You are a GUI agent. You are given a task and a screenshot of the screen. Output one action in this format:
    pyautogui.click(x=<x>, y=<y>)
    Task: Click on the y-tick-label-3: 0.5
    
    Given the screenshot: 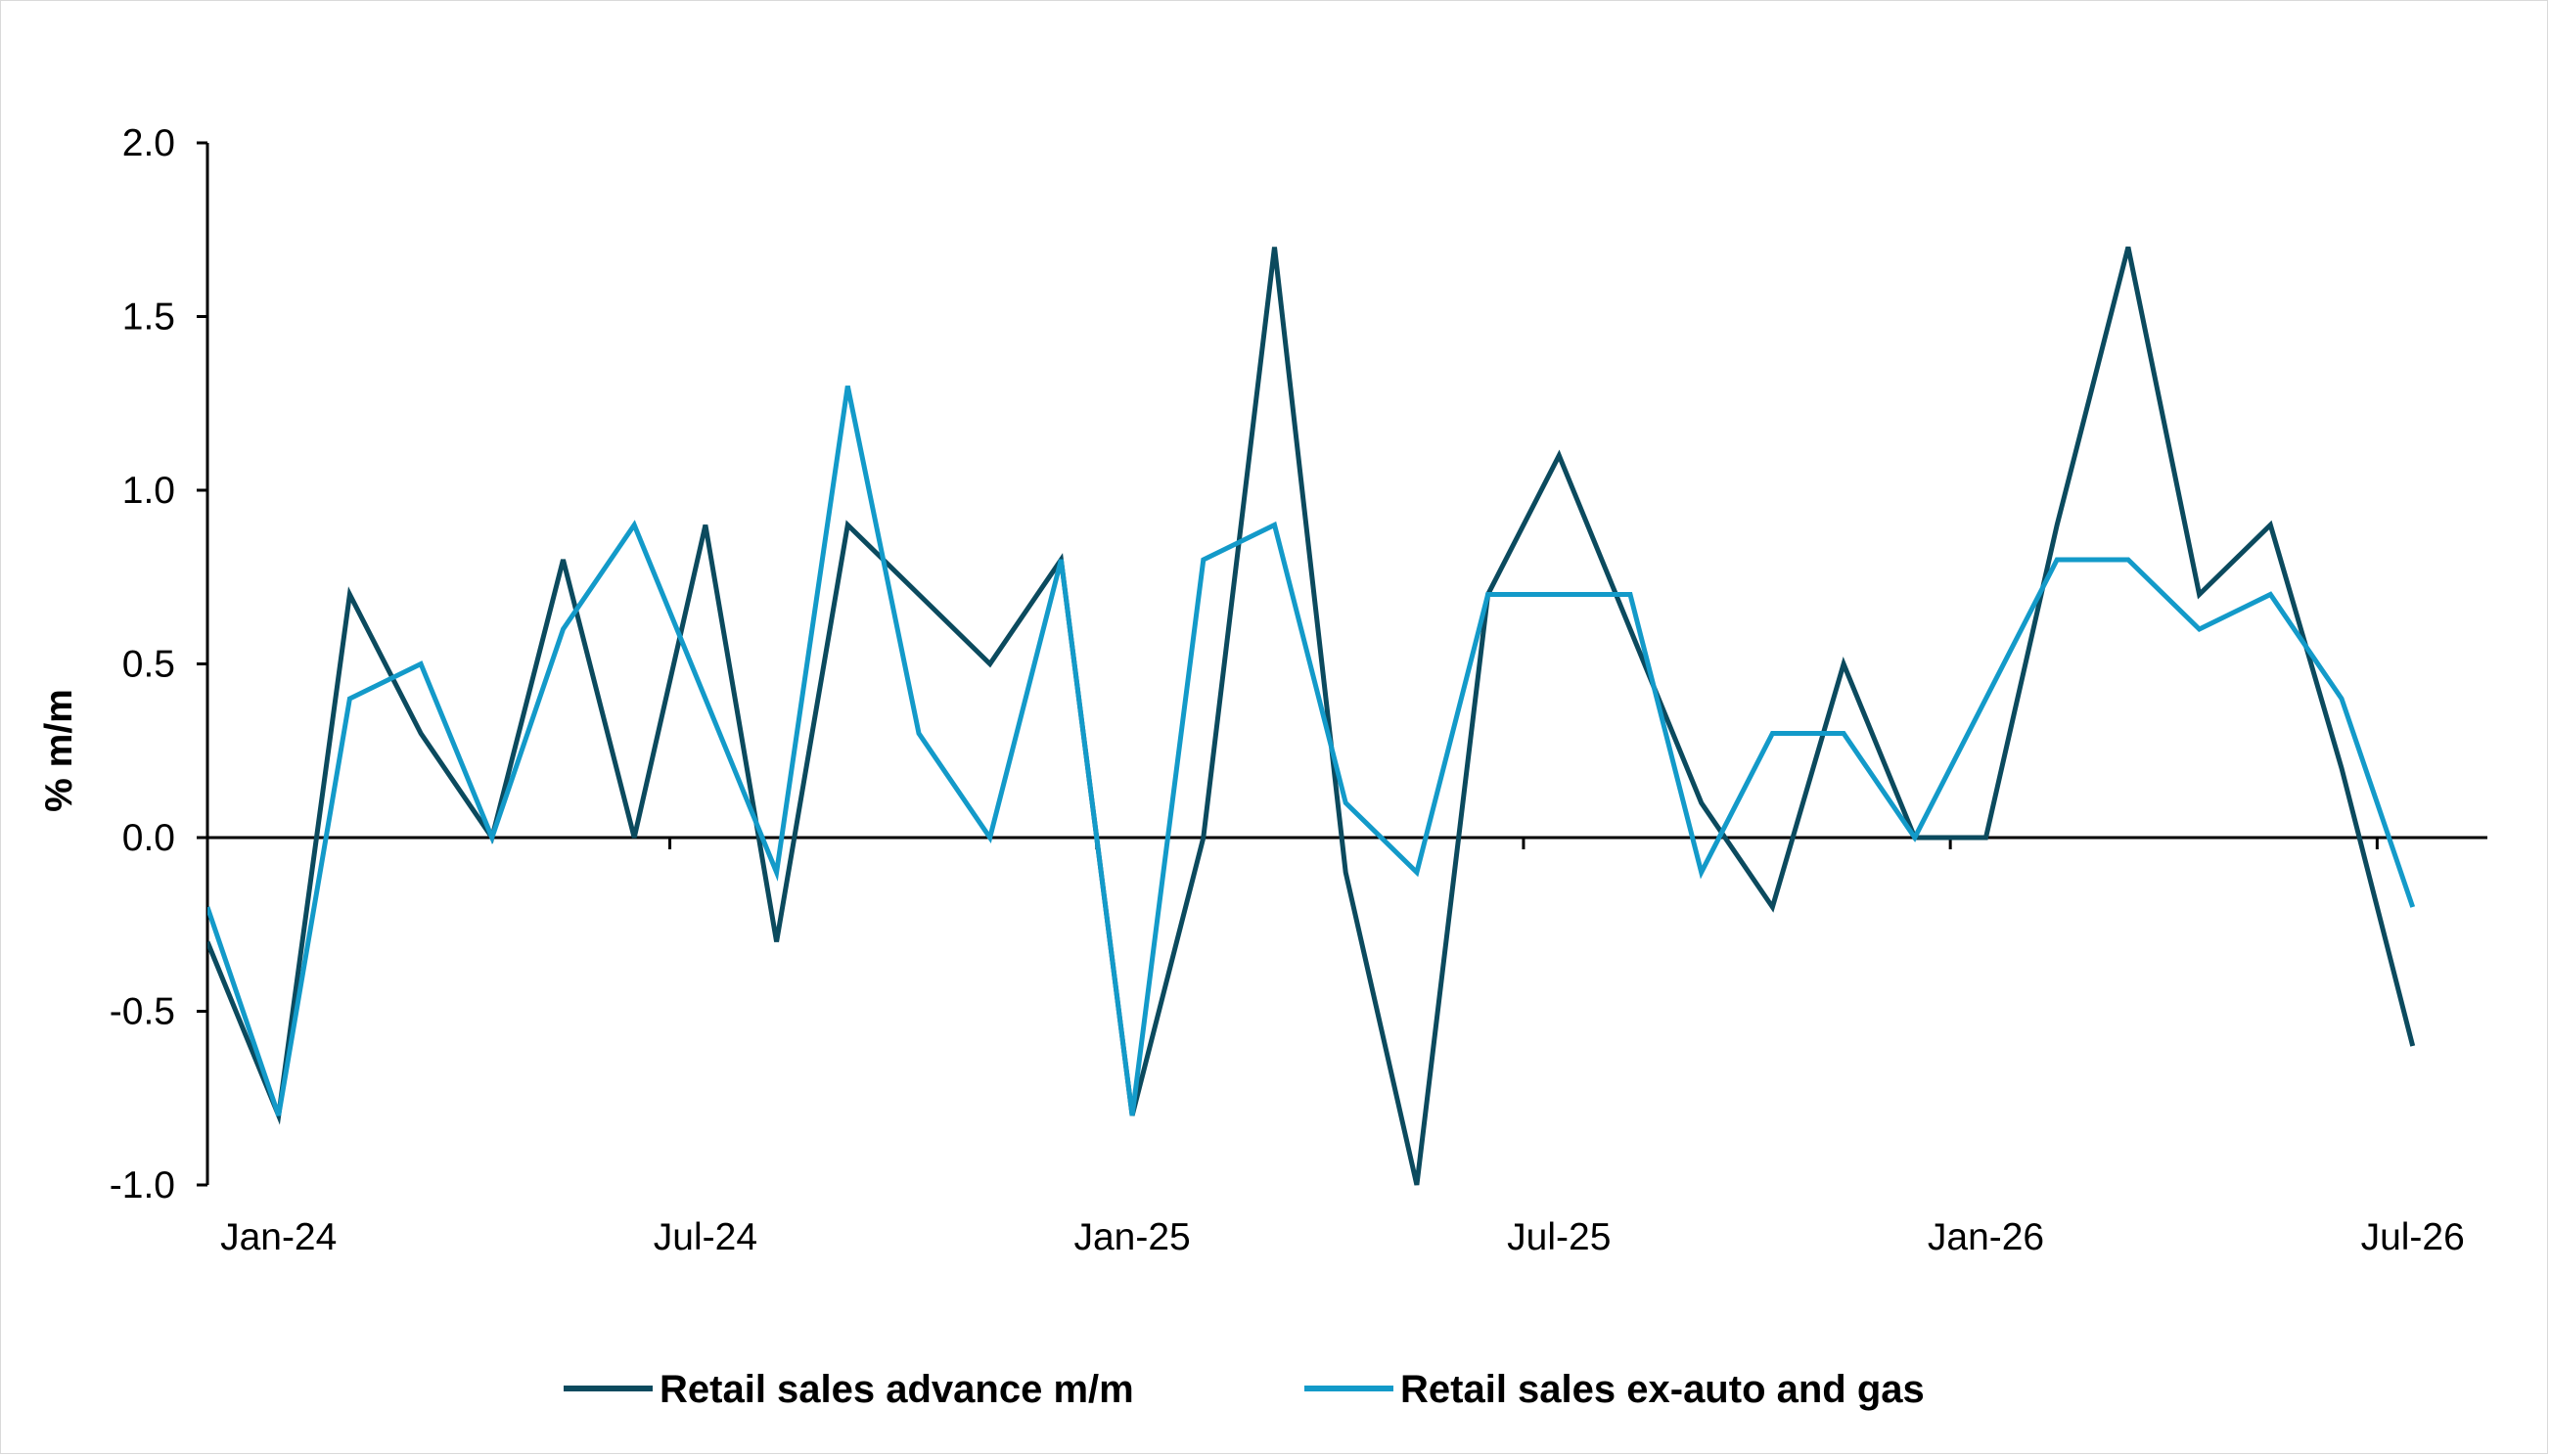 What is the action you would take?
    pyautogui.click(x=148, y=665)
    